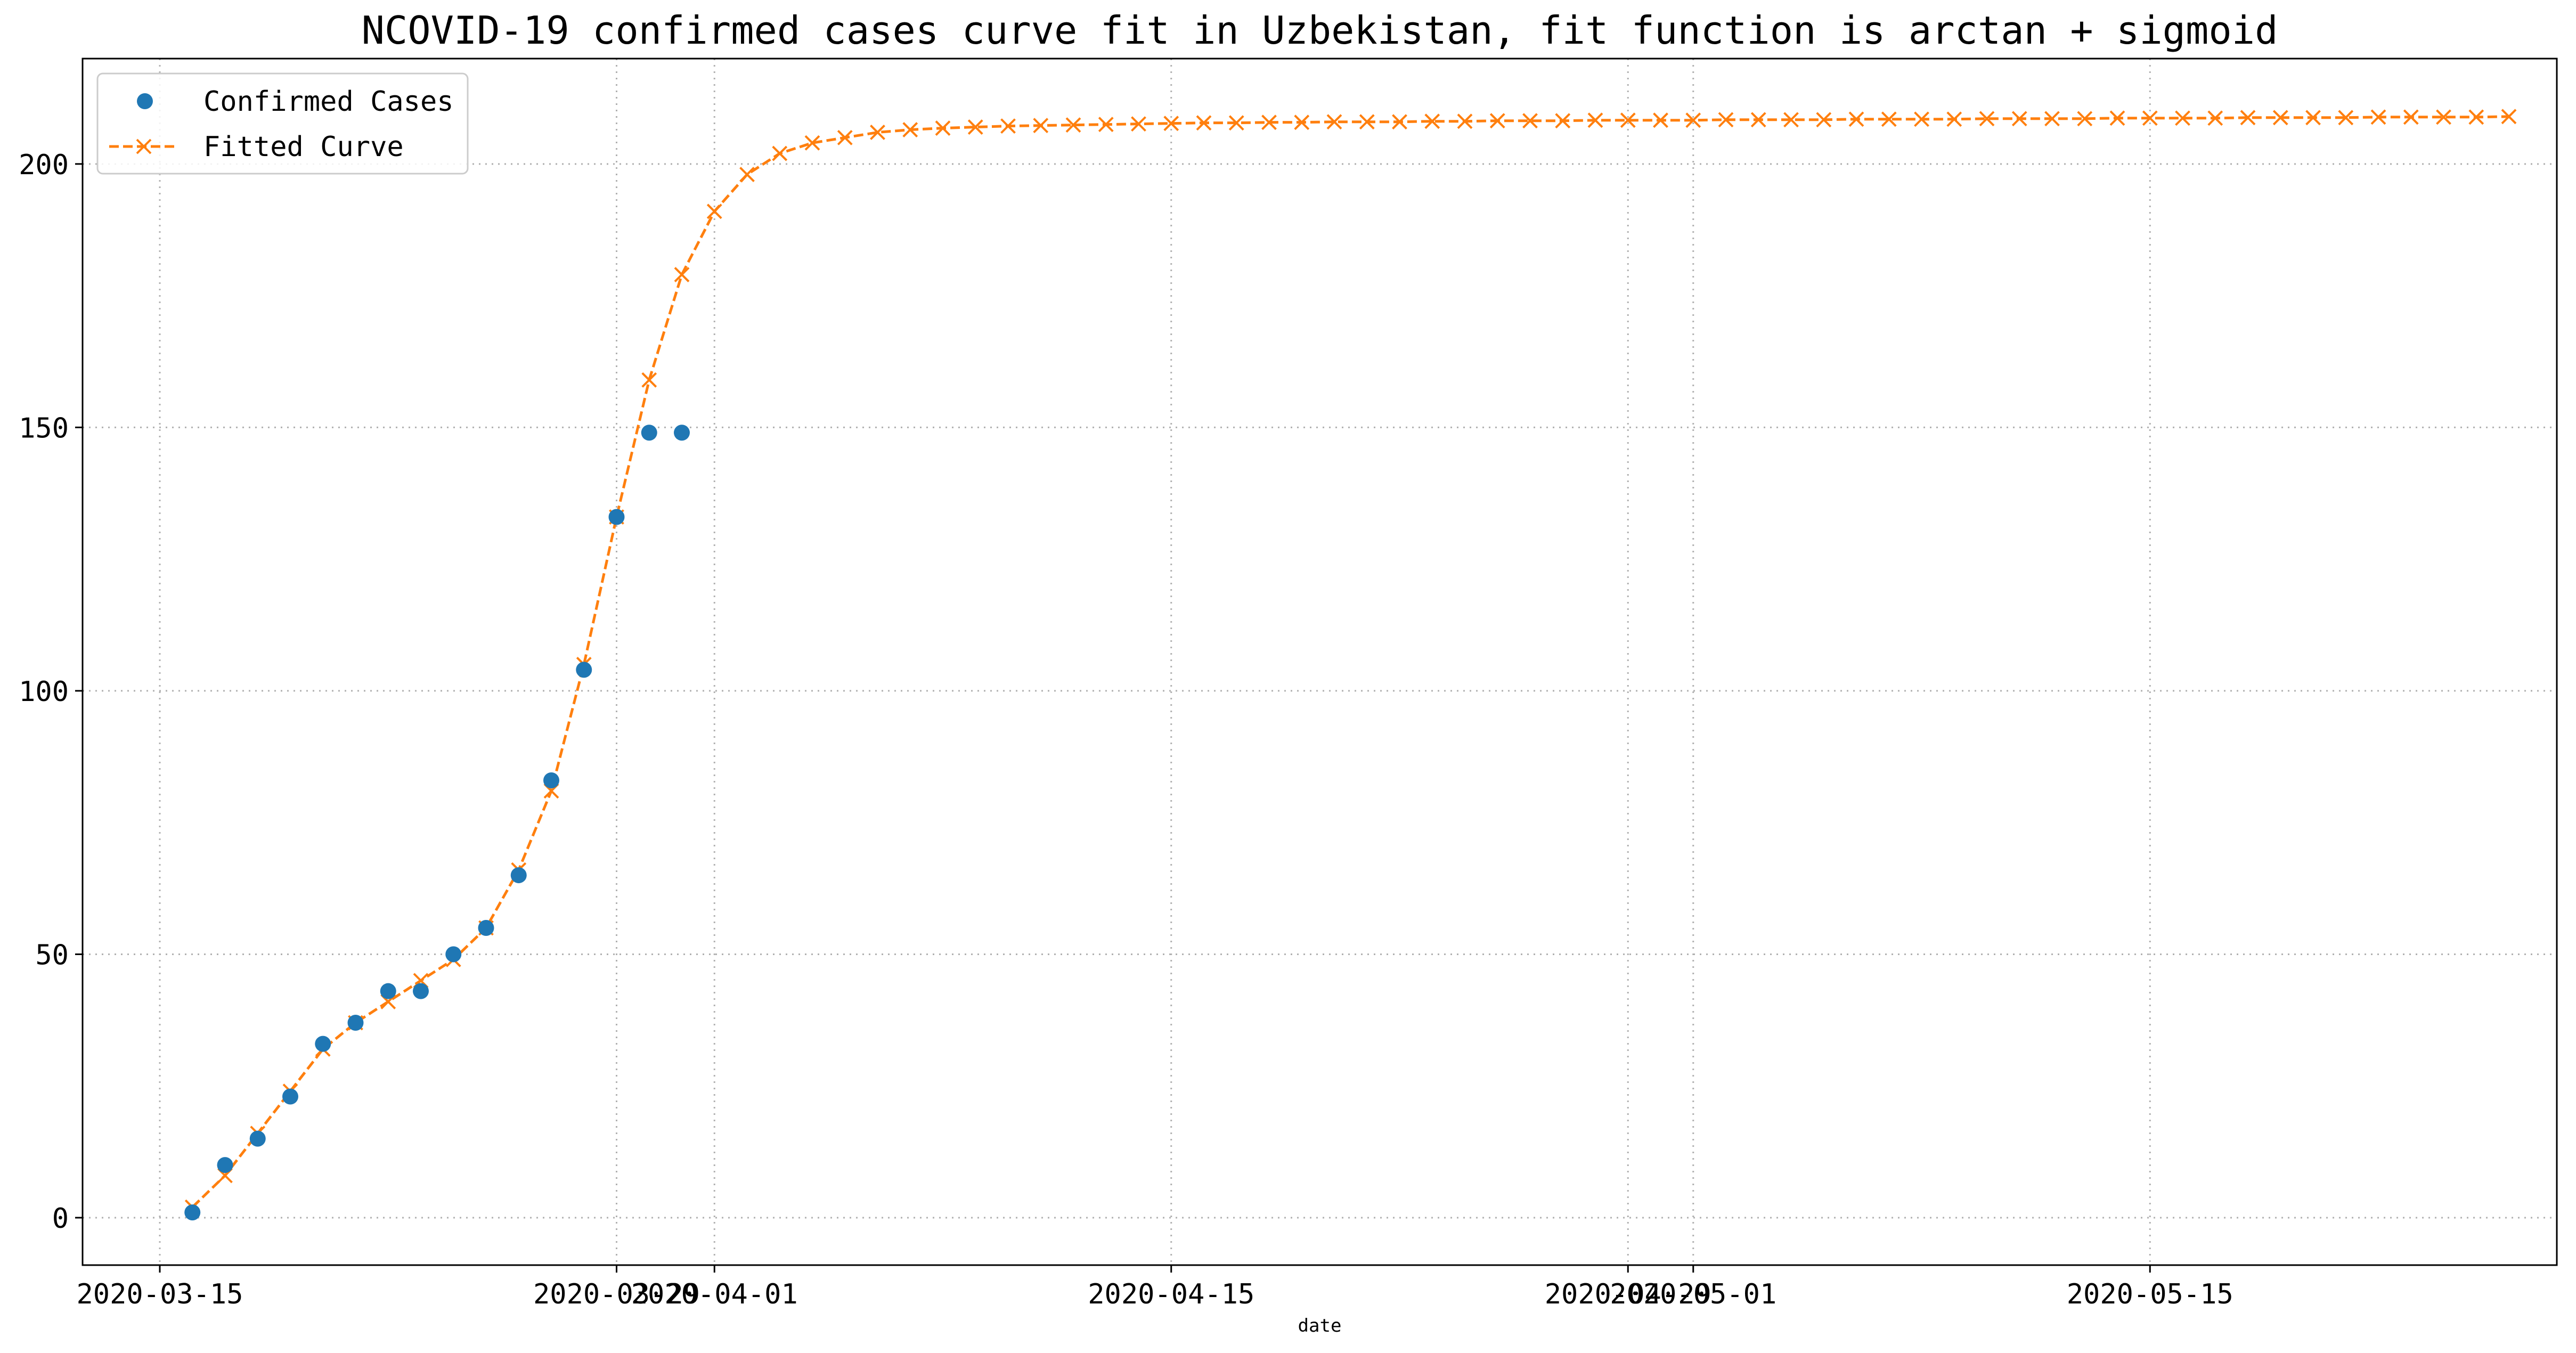 The width and height of the screenshot is (2576, 1353). I want to click on x-tick-label: 2020-04-15, so click(1171, 1294).